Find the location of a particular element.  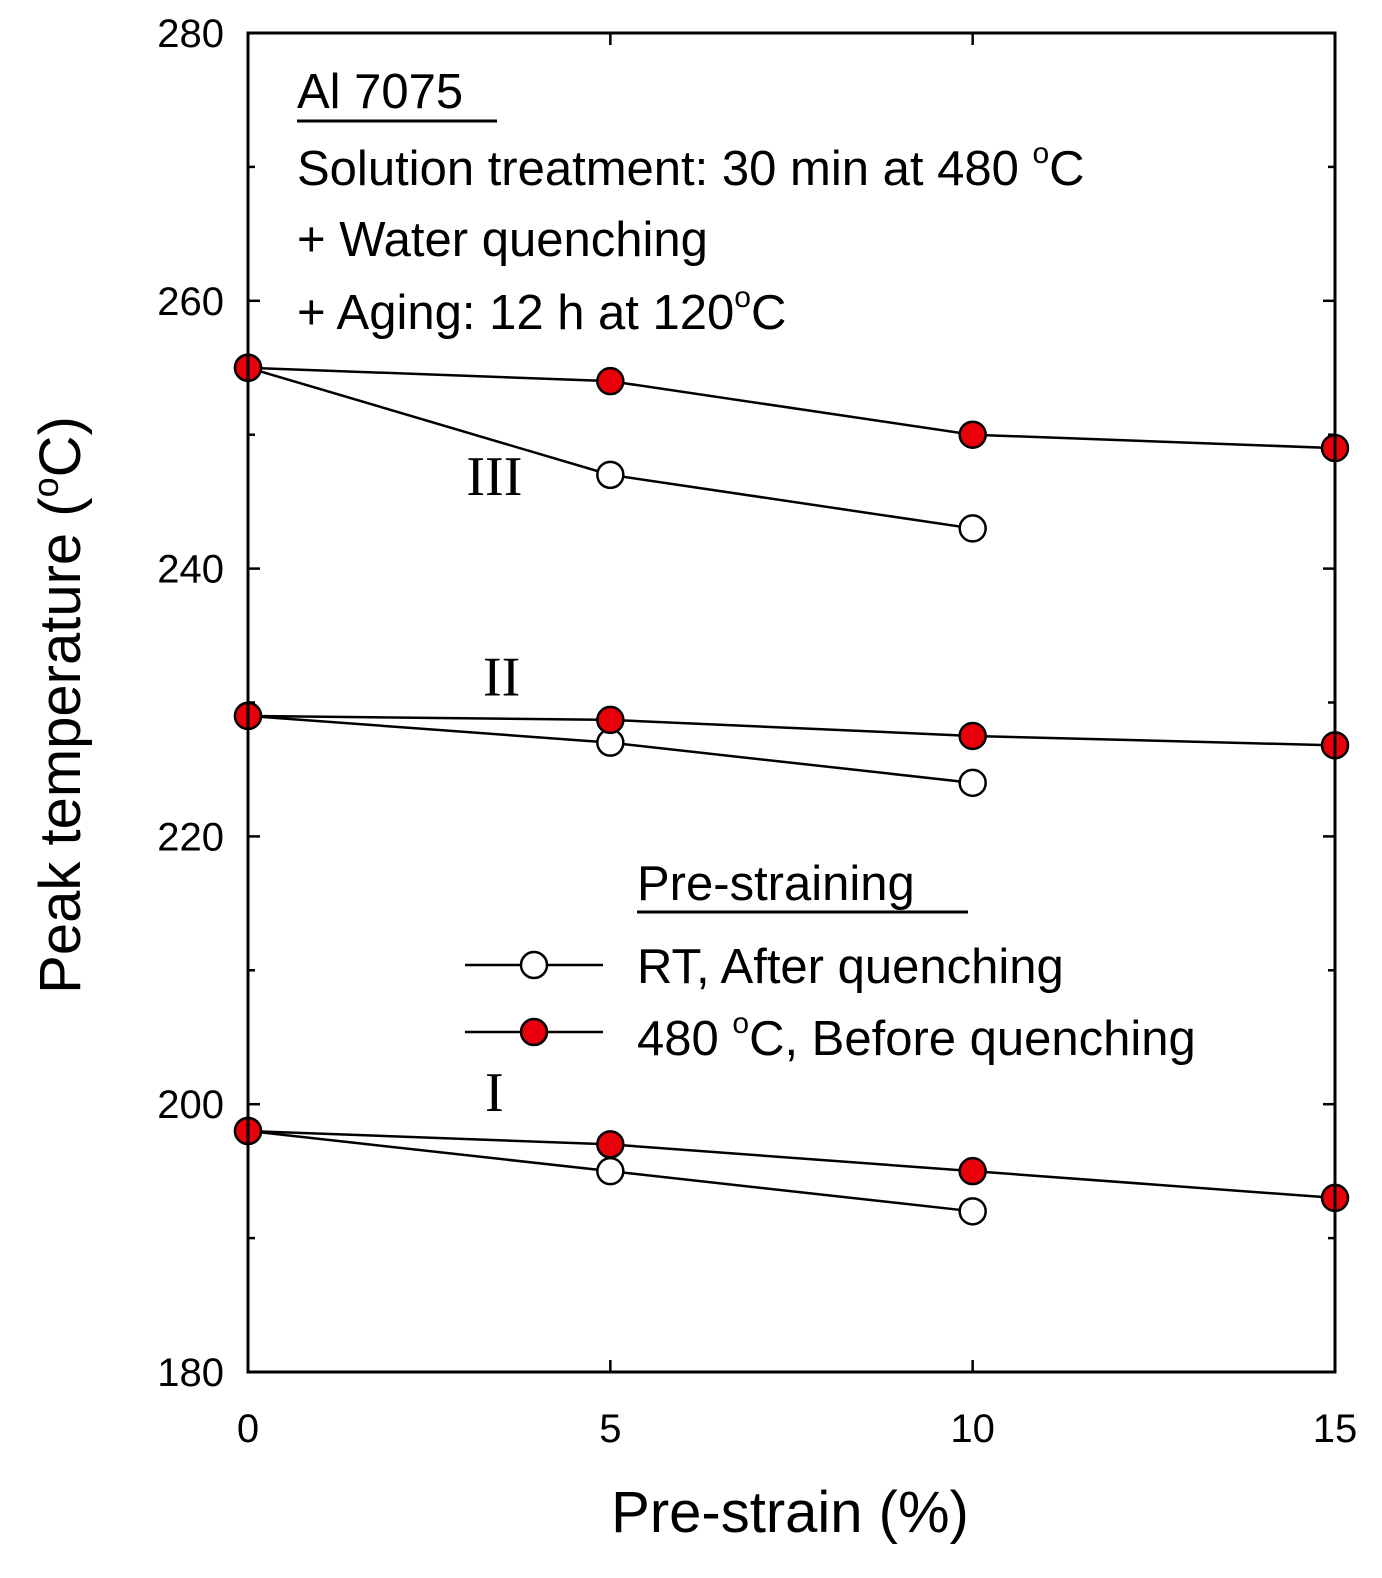

treatment-line-2: + Water quenching is located at coordinates (502, 240).